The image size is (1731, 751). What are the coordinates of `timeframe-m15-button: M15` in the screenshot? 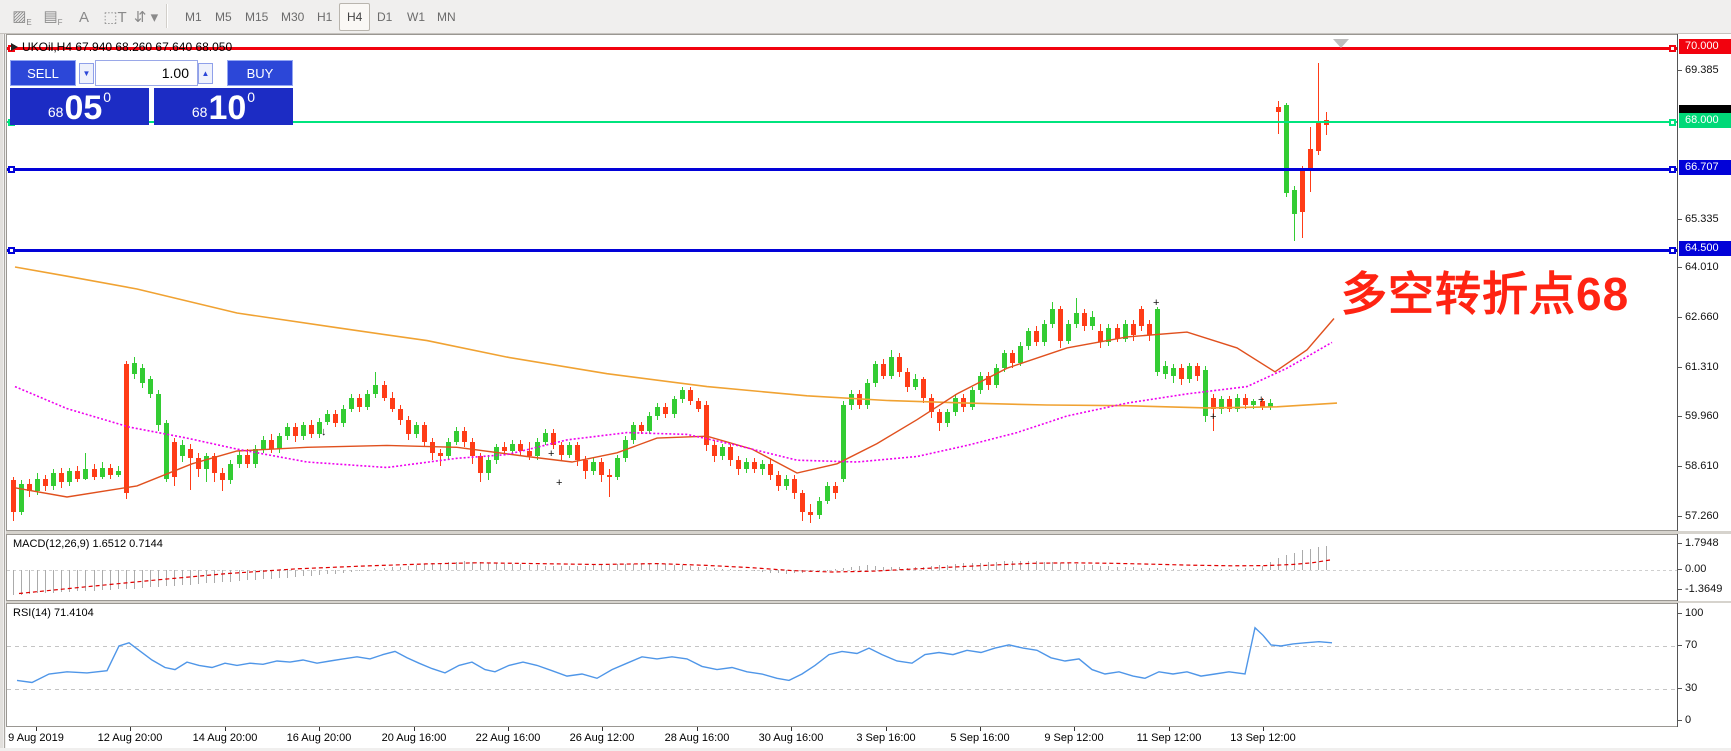 It's located at (257, 17).